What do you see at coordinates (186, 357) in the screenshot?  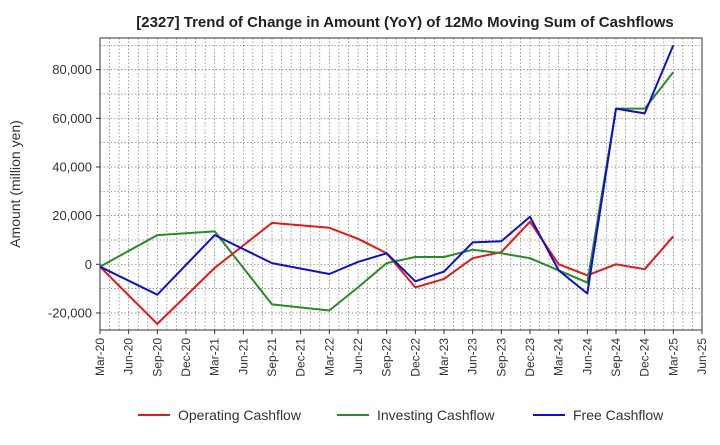 I see `x-tick-label: Dec-20` at bounding box center [186, 357].